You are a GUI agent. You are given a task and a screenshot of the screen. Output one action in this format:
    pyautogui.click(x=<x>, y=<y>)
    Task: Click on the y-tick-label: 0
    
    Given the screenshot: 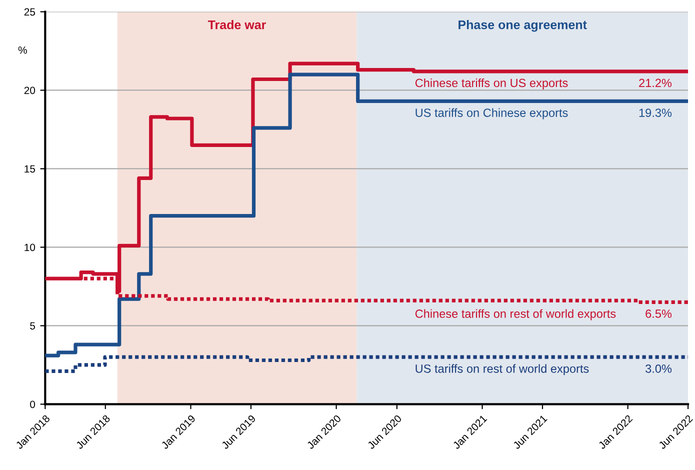 What is the action you would take?
    pyautogui.click(x=33, y=404)
    